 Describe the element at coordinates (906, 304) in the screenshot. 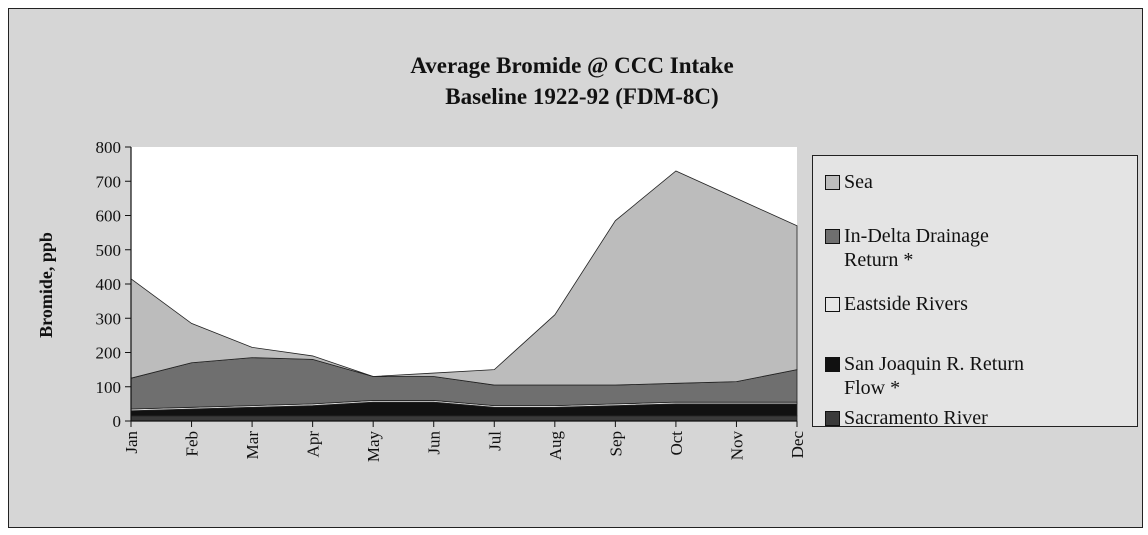

I see `legend-label: Eastside Rivers` at that location.